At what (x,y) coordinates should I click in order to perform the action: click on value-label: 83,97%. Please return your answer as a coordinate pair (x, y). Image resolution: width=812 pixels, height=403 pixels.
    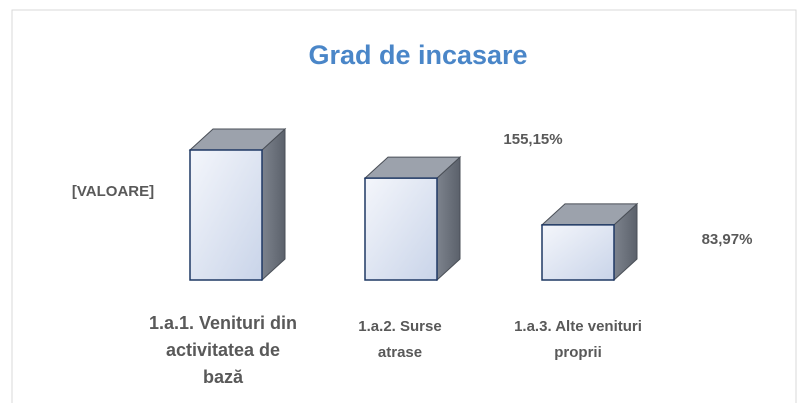
    Looking at the image, I should click on (727, 239).